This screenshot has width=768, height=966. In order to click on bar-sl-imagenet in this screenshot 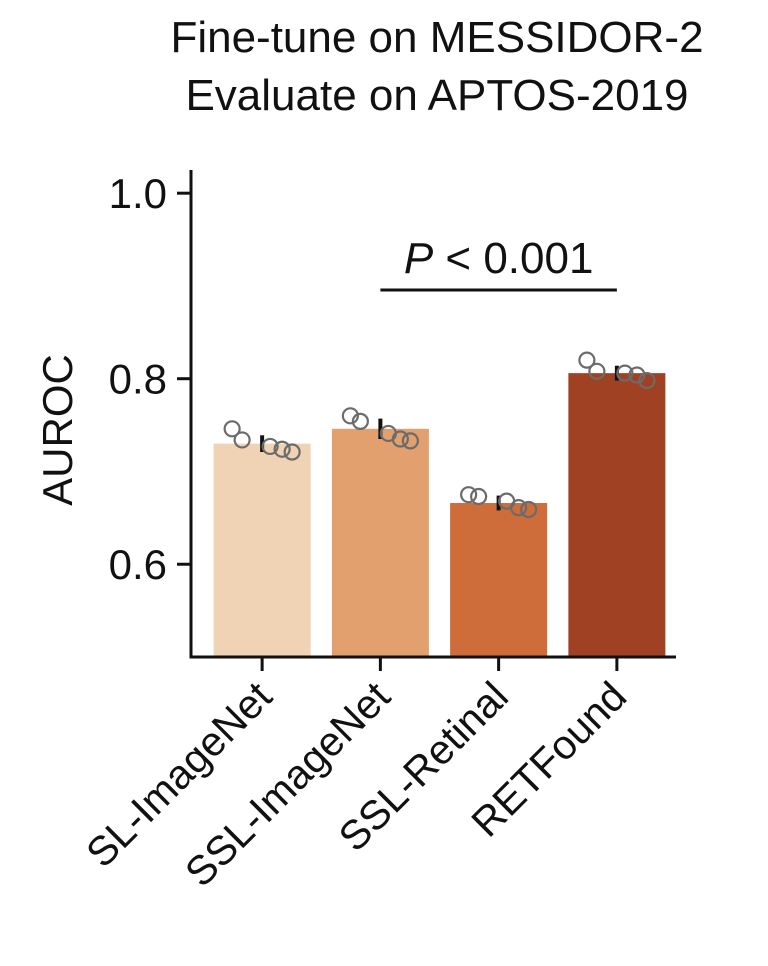, I will do `click(262, 550)`.